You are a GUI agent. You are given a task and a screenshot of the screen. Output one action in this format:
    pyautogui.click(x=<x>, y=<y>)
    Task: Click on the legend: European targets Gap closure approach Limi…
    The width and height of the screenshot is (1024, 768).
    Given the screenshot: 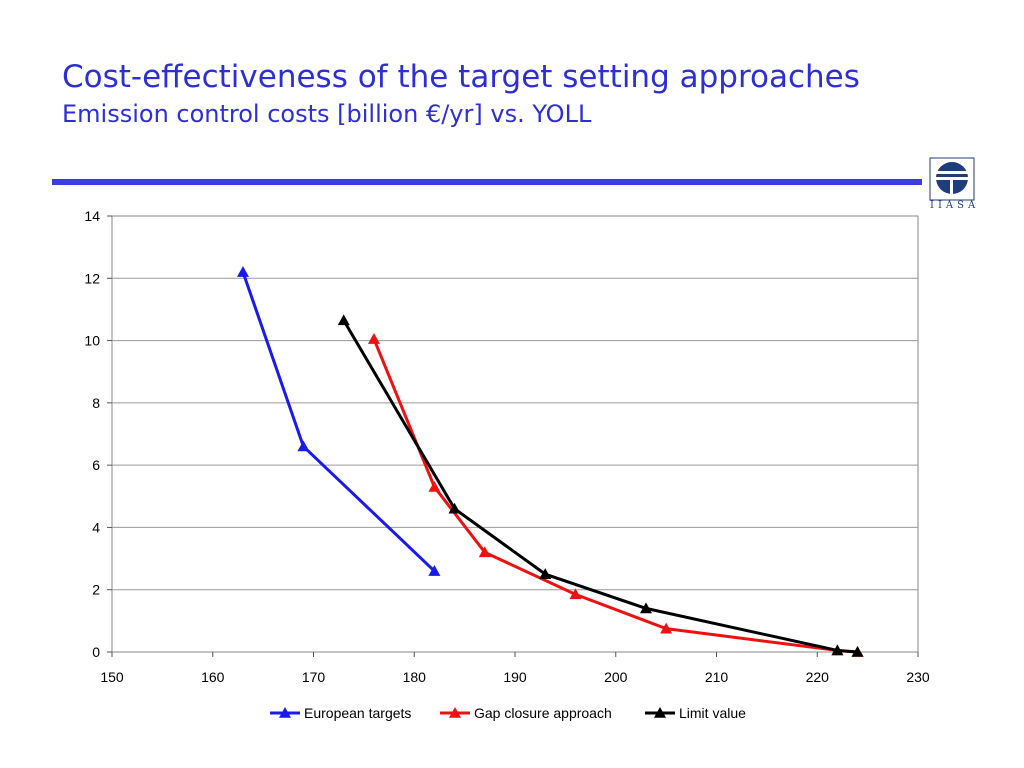 What is the action you would take?
    pyautogui.click(x=508, y=713)
    